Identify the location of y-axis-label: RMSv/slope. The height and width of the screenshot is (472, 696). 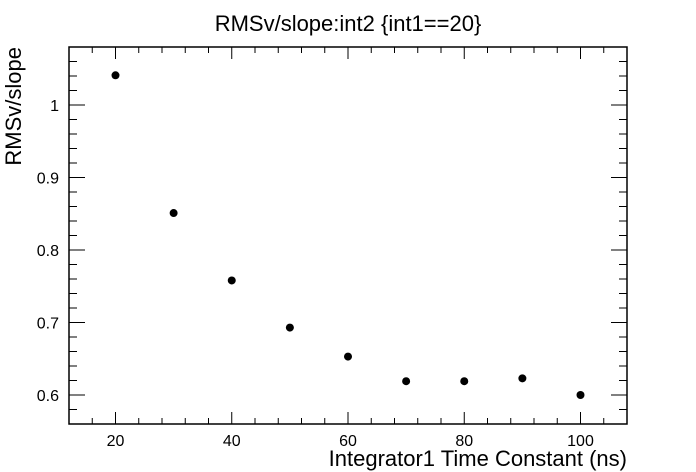
(13, 106).